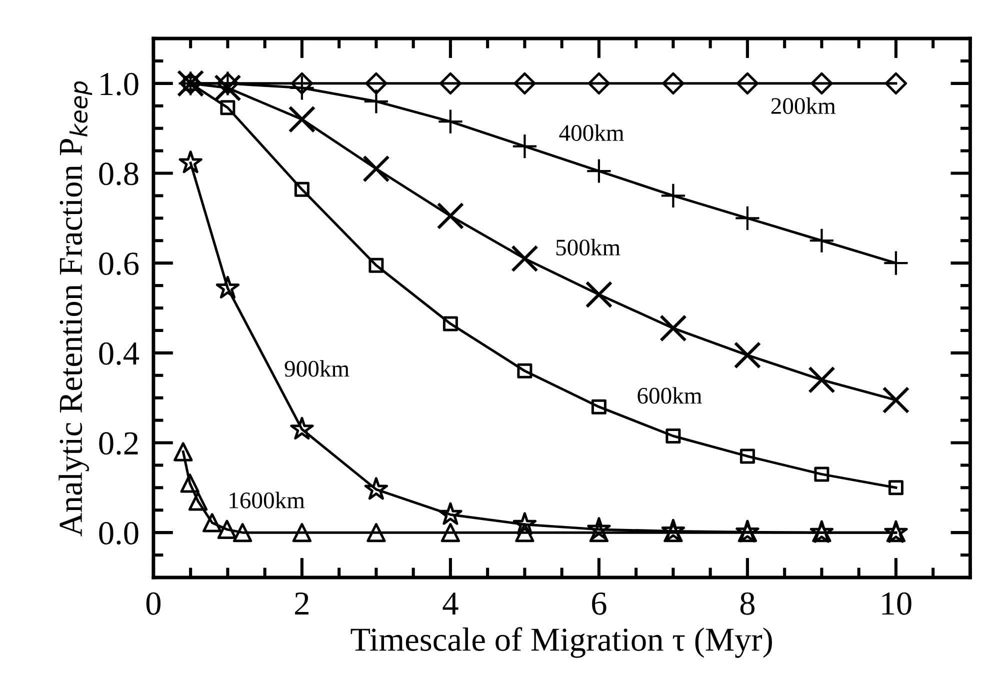 This screenshot has height=700, width=990. I want to click on x-tick-label: 0, so click(153, 603).